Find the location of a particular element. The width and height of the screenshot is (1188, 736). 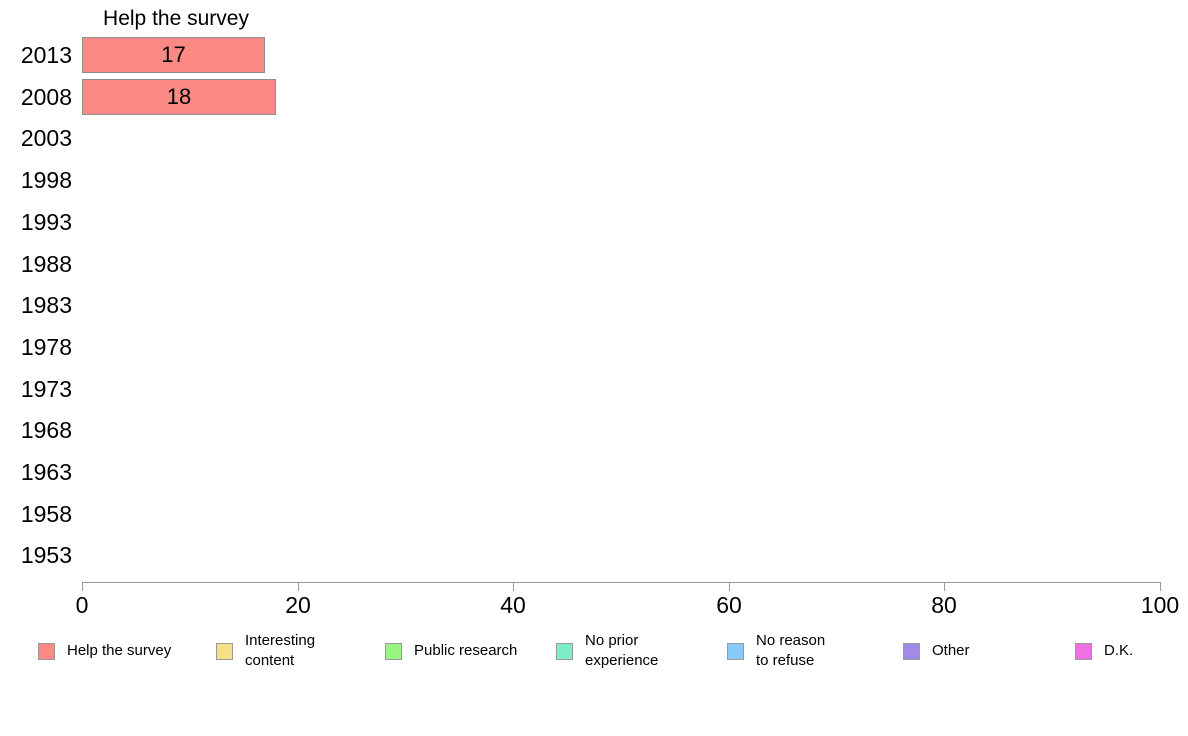

x-axis-tick-label: 100 is located at coordinates (1160, 605).